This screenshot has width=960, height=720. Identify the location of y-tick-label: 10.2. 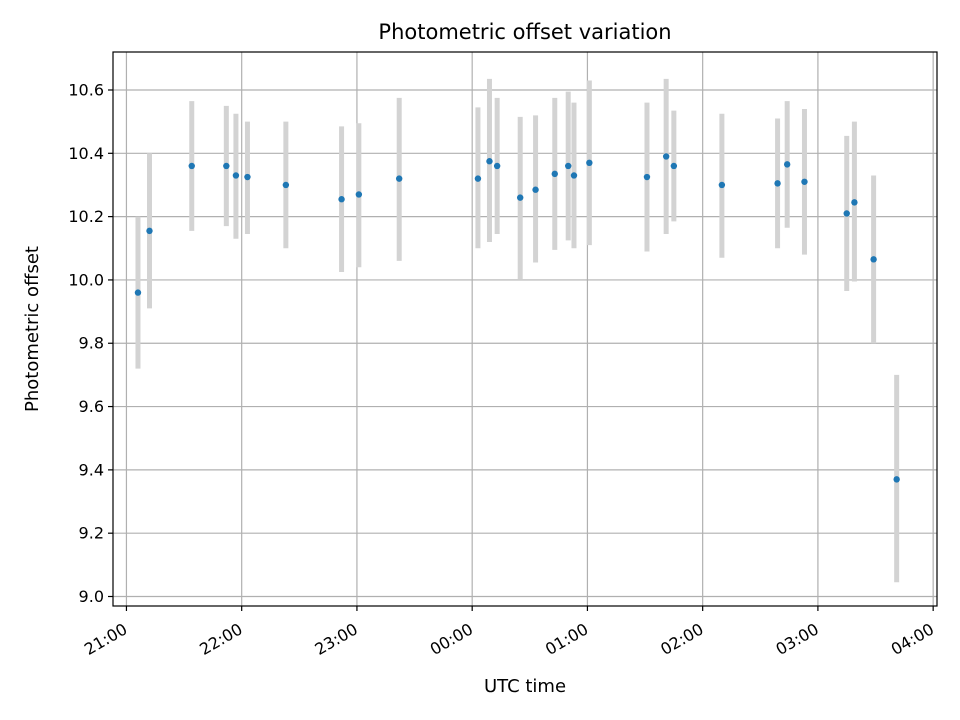
(86, 216).